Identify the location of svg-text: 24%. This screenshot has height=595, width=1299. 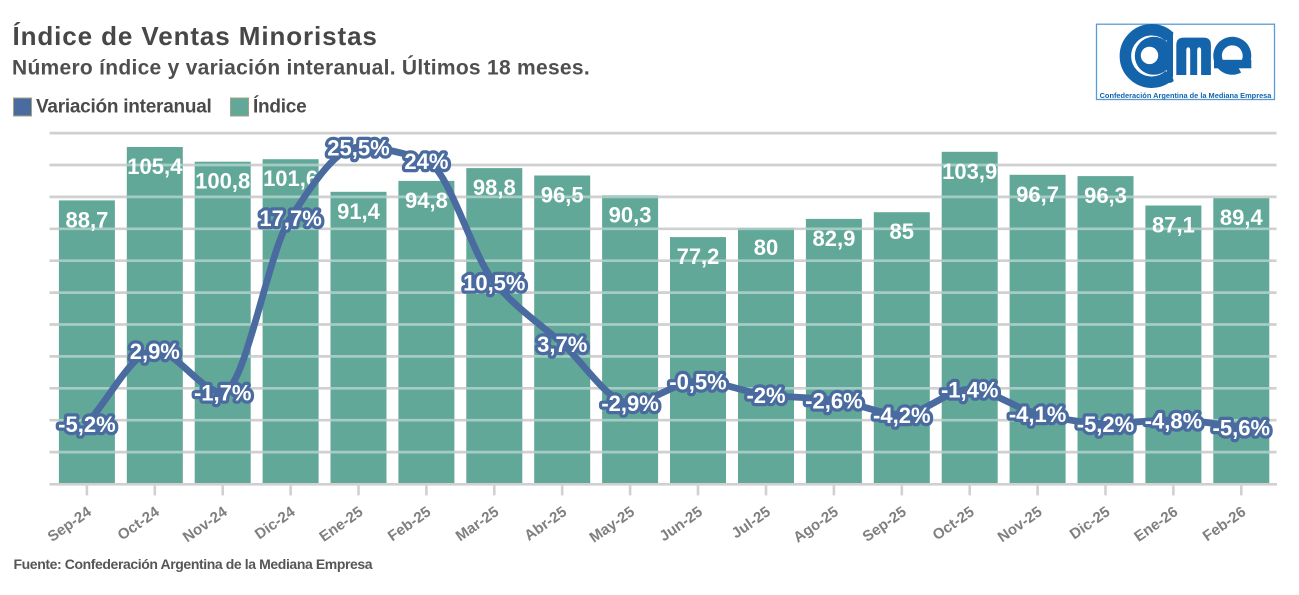
(426, 161).